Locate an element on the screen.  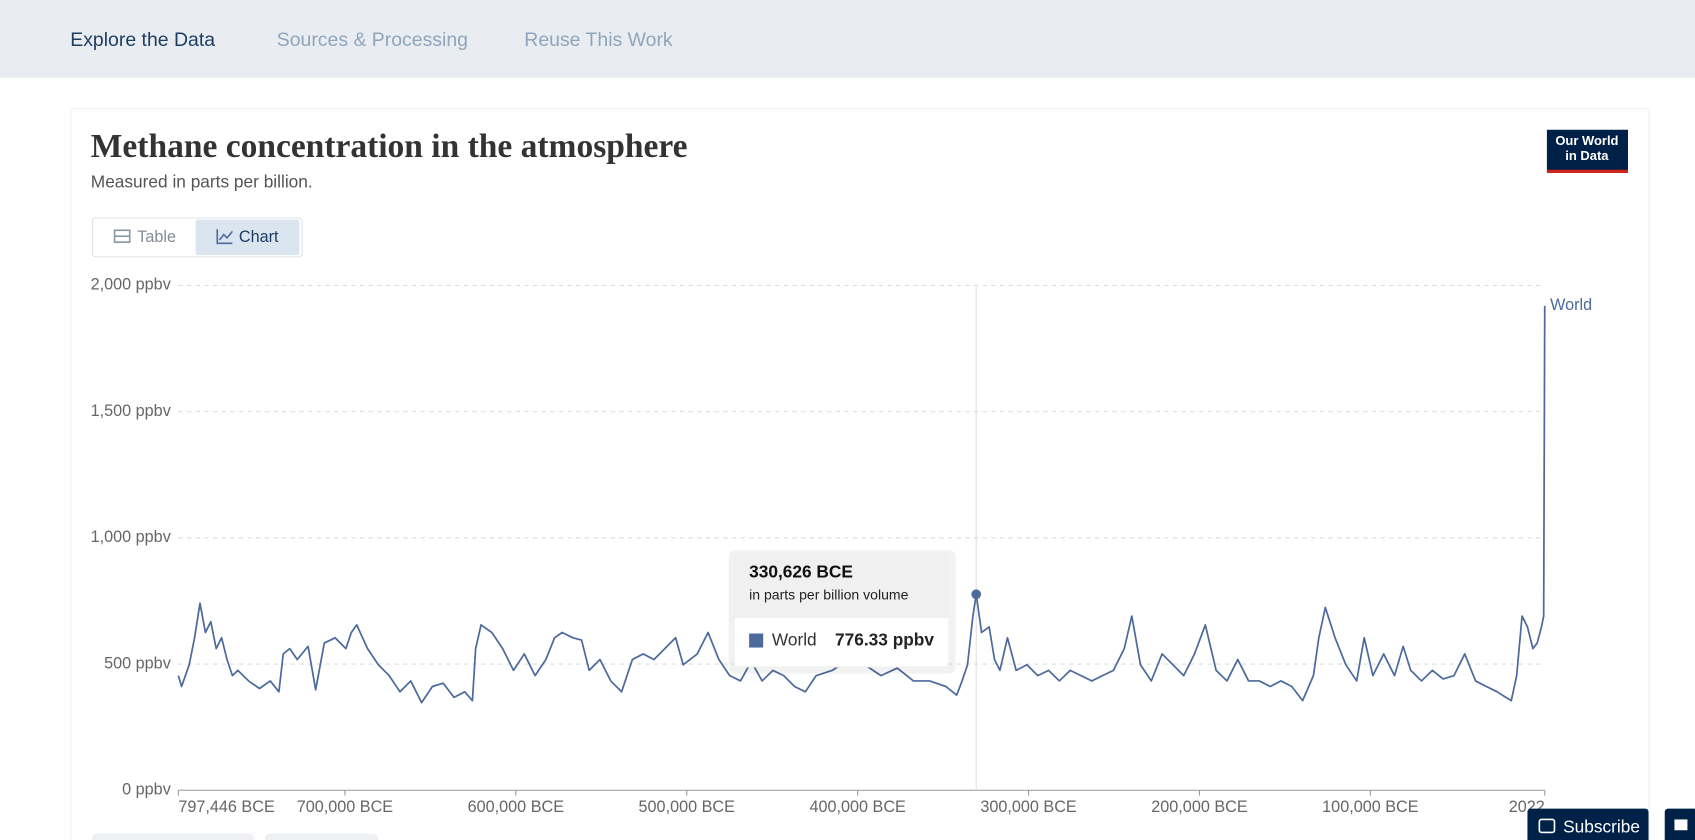
chart-icon is located at coordinates (225, 237).